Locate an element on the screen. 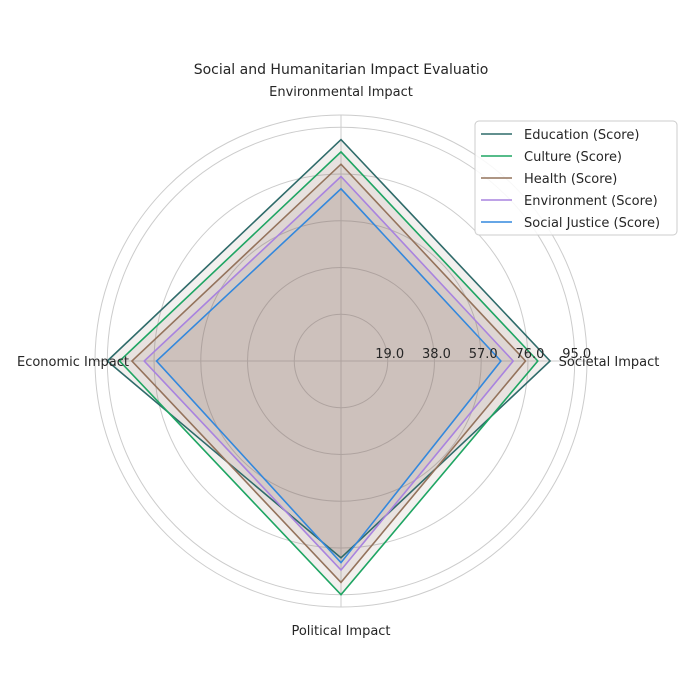  chart-title: Social and Humanitarian Impact Evaluatio is located at coordinates (341, 70).